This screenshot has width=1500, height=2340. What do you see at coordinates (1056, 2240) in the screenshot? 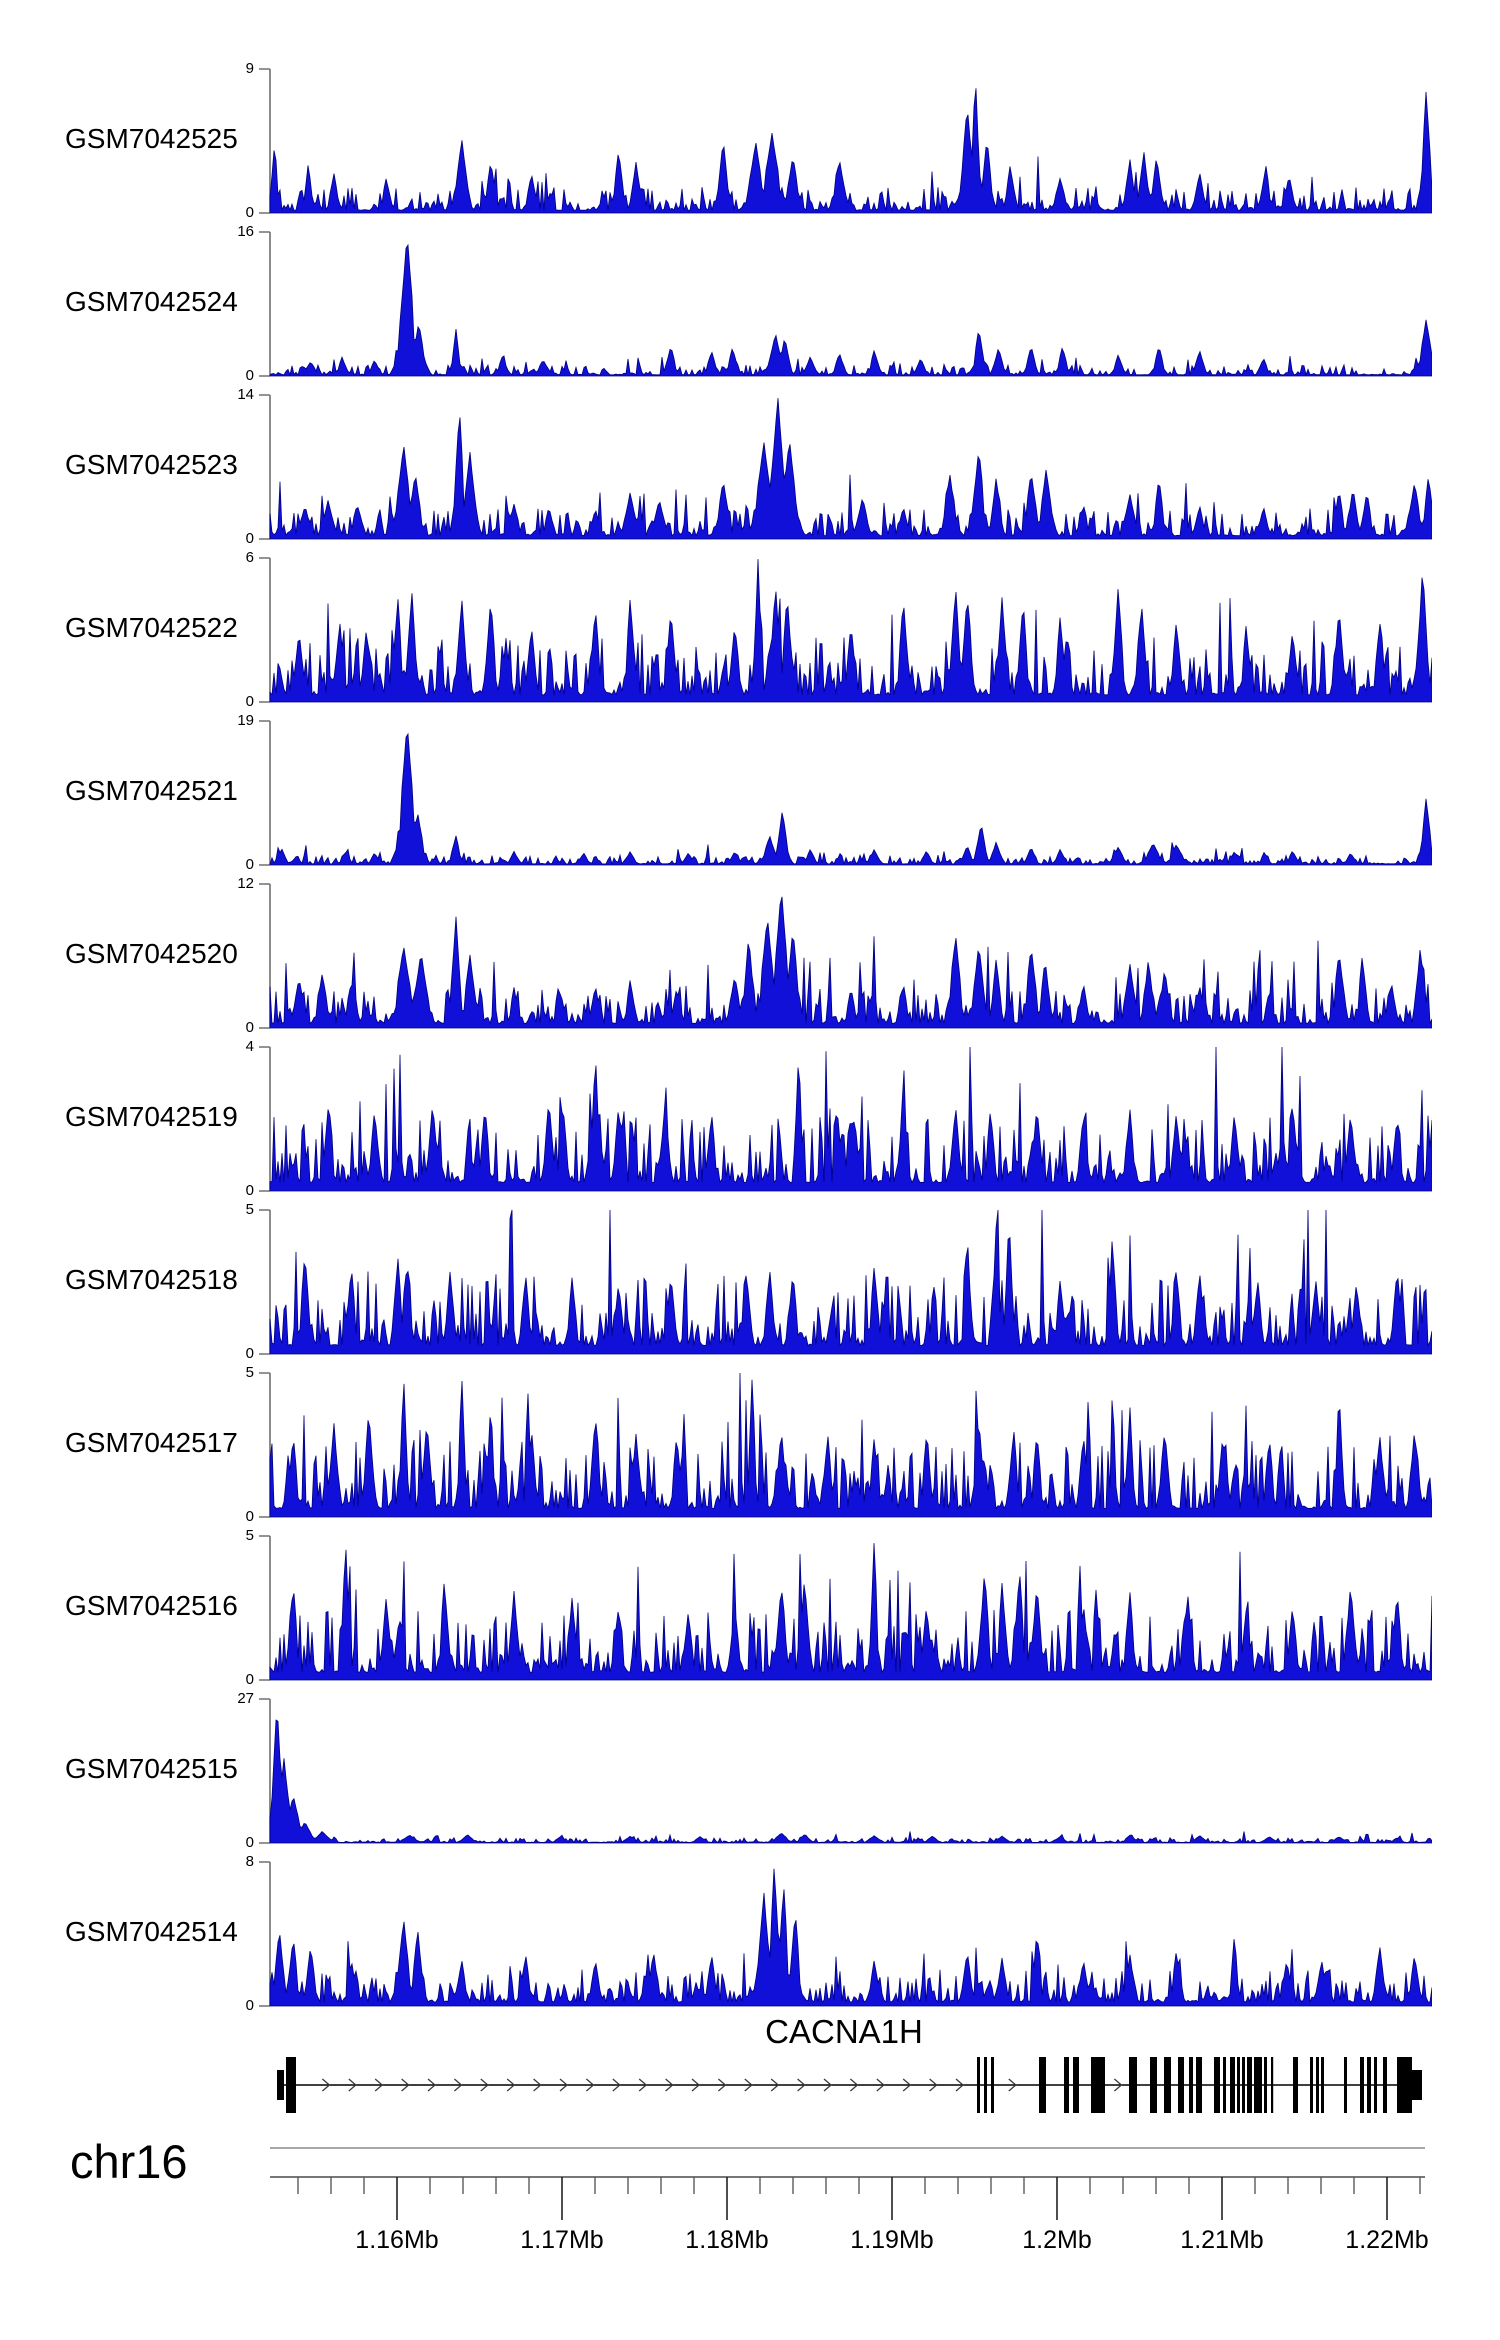
I see `tick-label: 1.2Mb` at bounding box center [1056, 2240].